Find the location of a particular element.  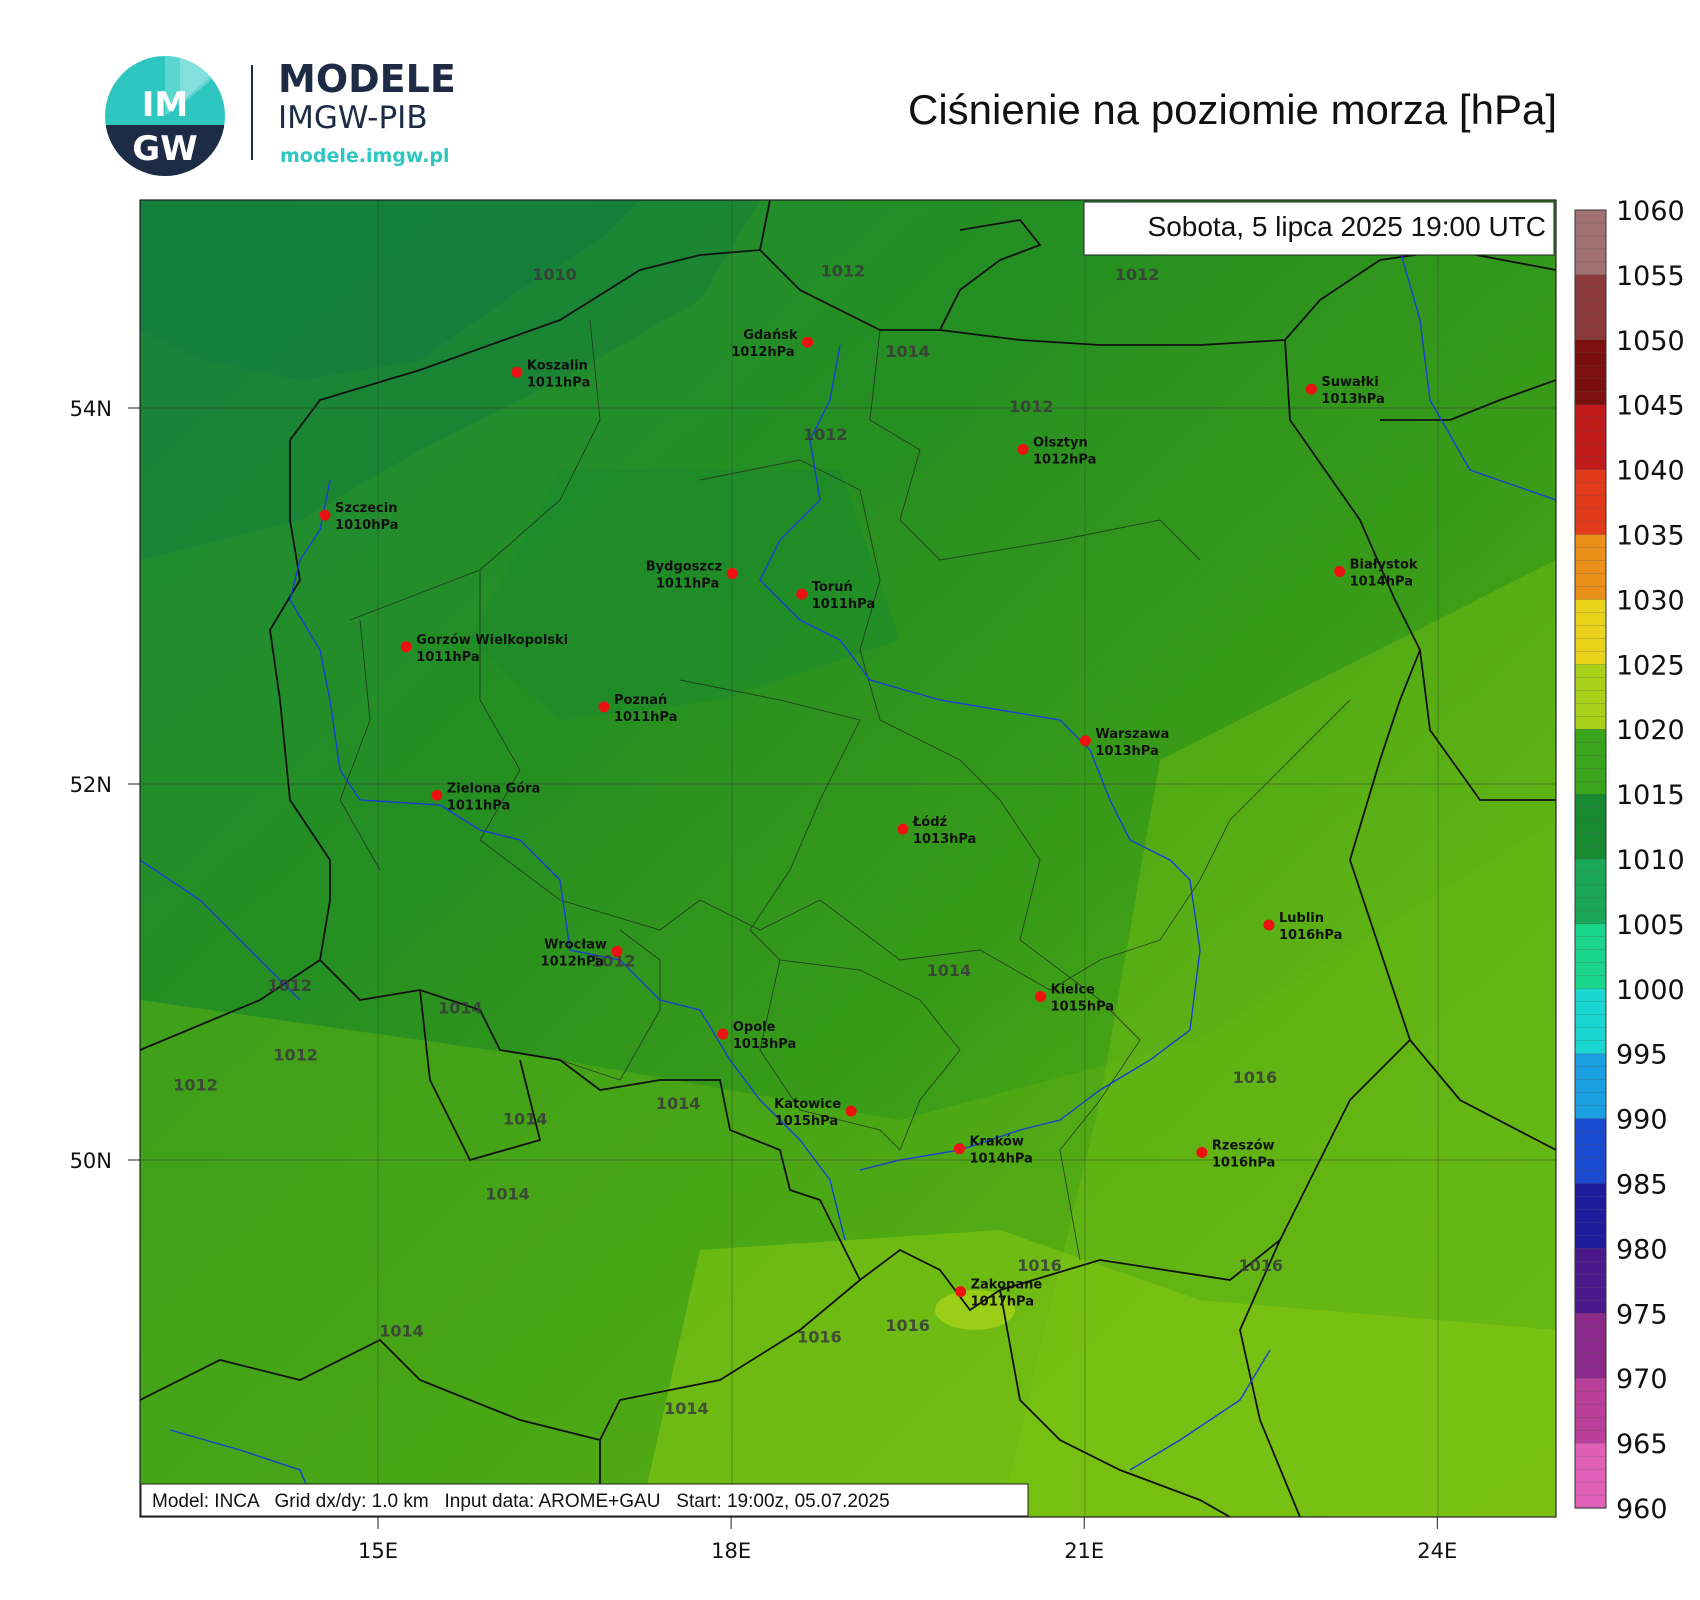

city-name: Olsztyn is located at coordinates (1060, 442).